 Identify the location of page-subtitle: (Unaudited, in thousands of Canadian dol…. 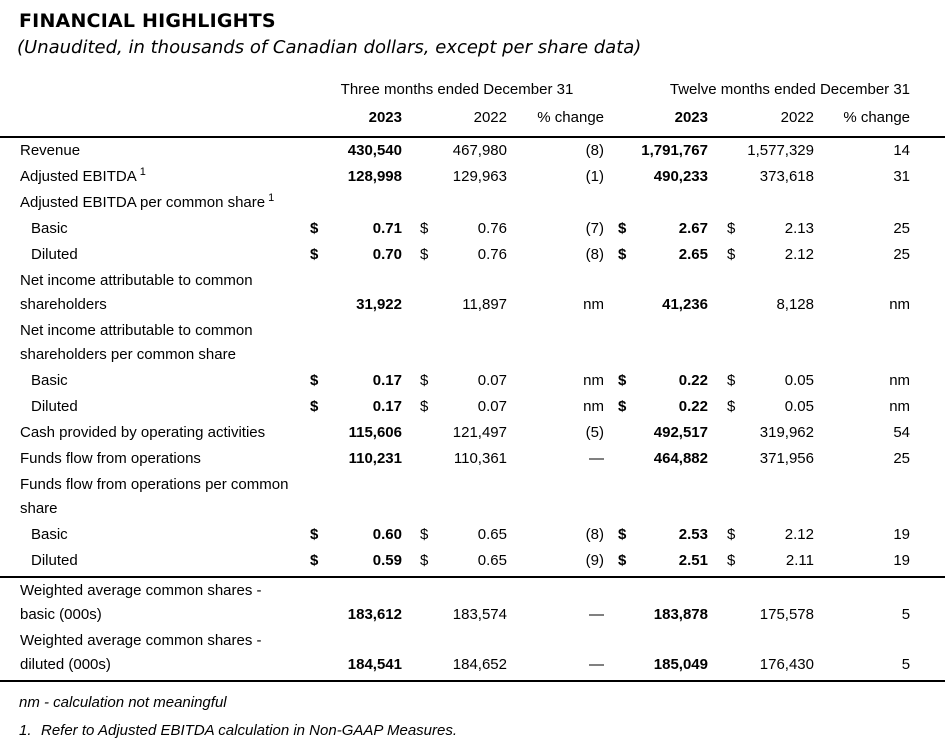
(329, 47).